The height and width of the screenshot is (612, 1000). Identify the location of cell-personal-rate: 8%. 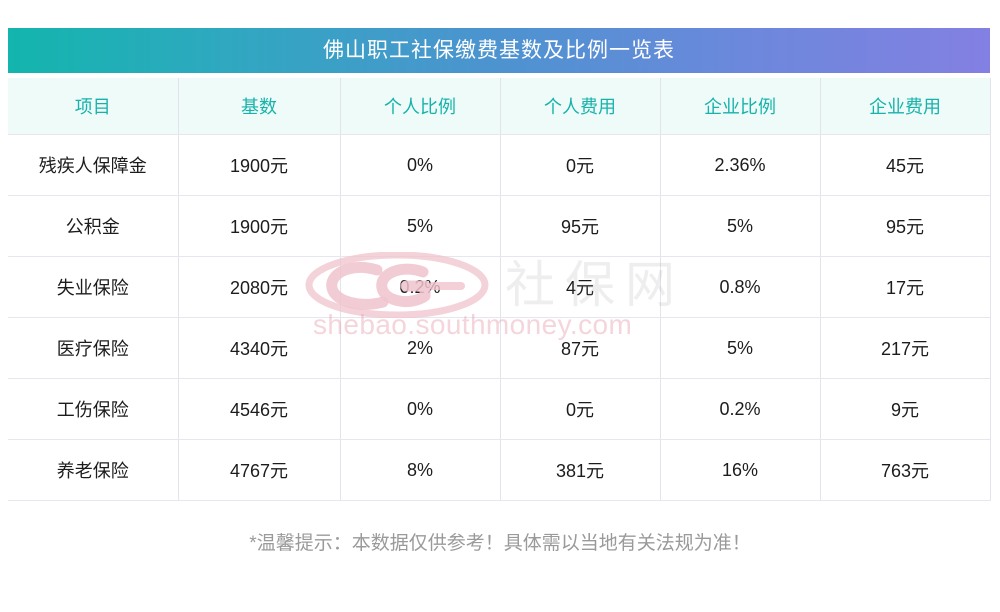
(420, 470).